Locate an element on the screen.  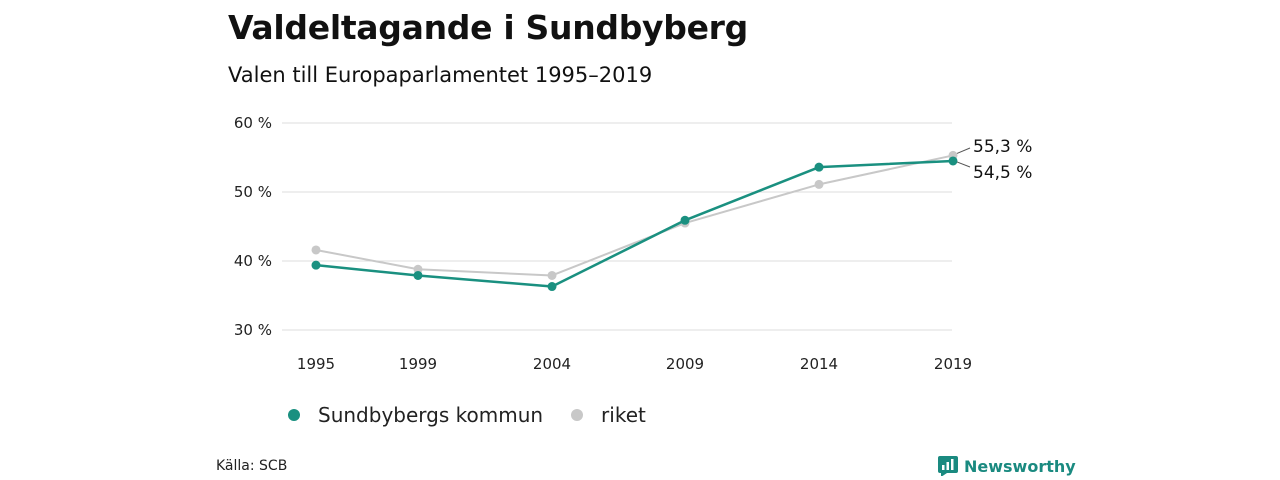
x-tick-label: 1995 is located at coordinates (316, 364).